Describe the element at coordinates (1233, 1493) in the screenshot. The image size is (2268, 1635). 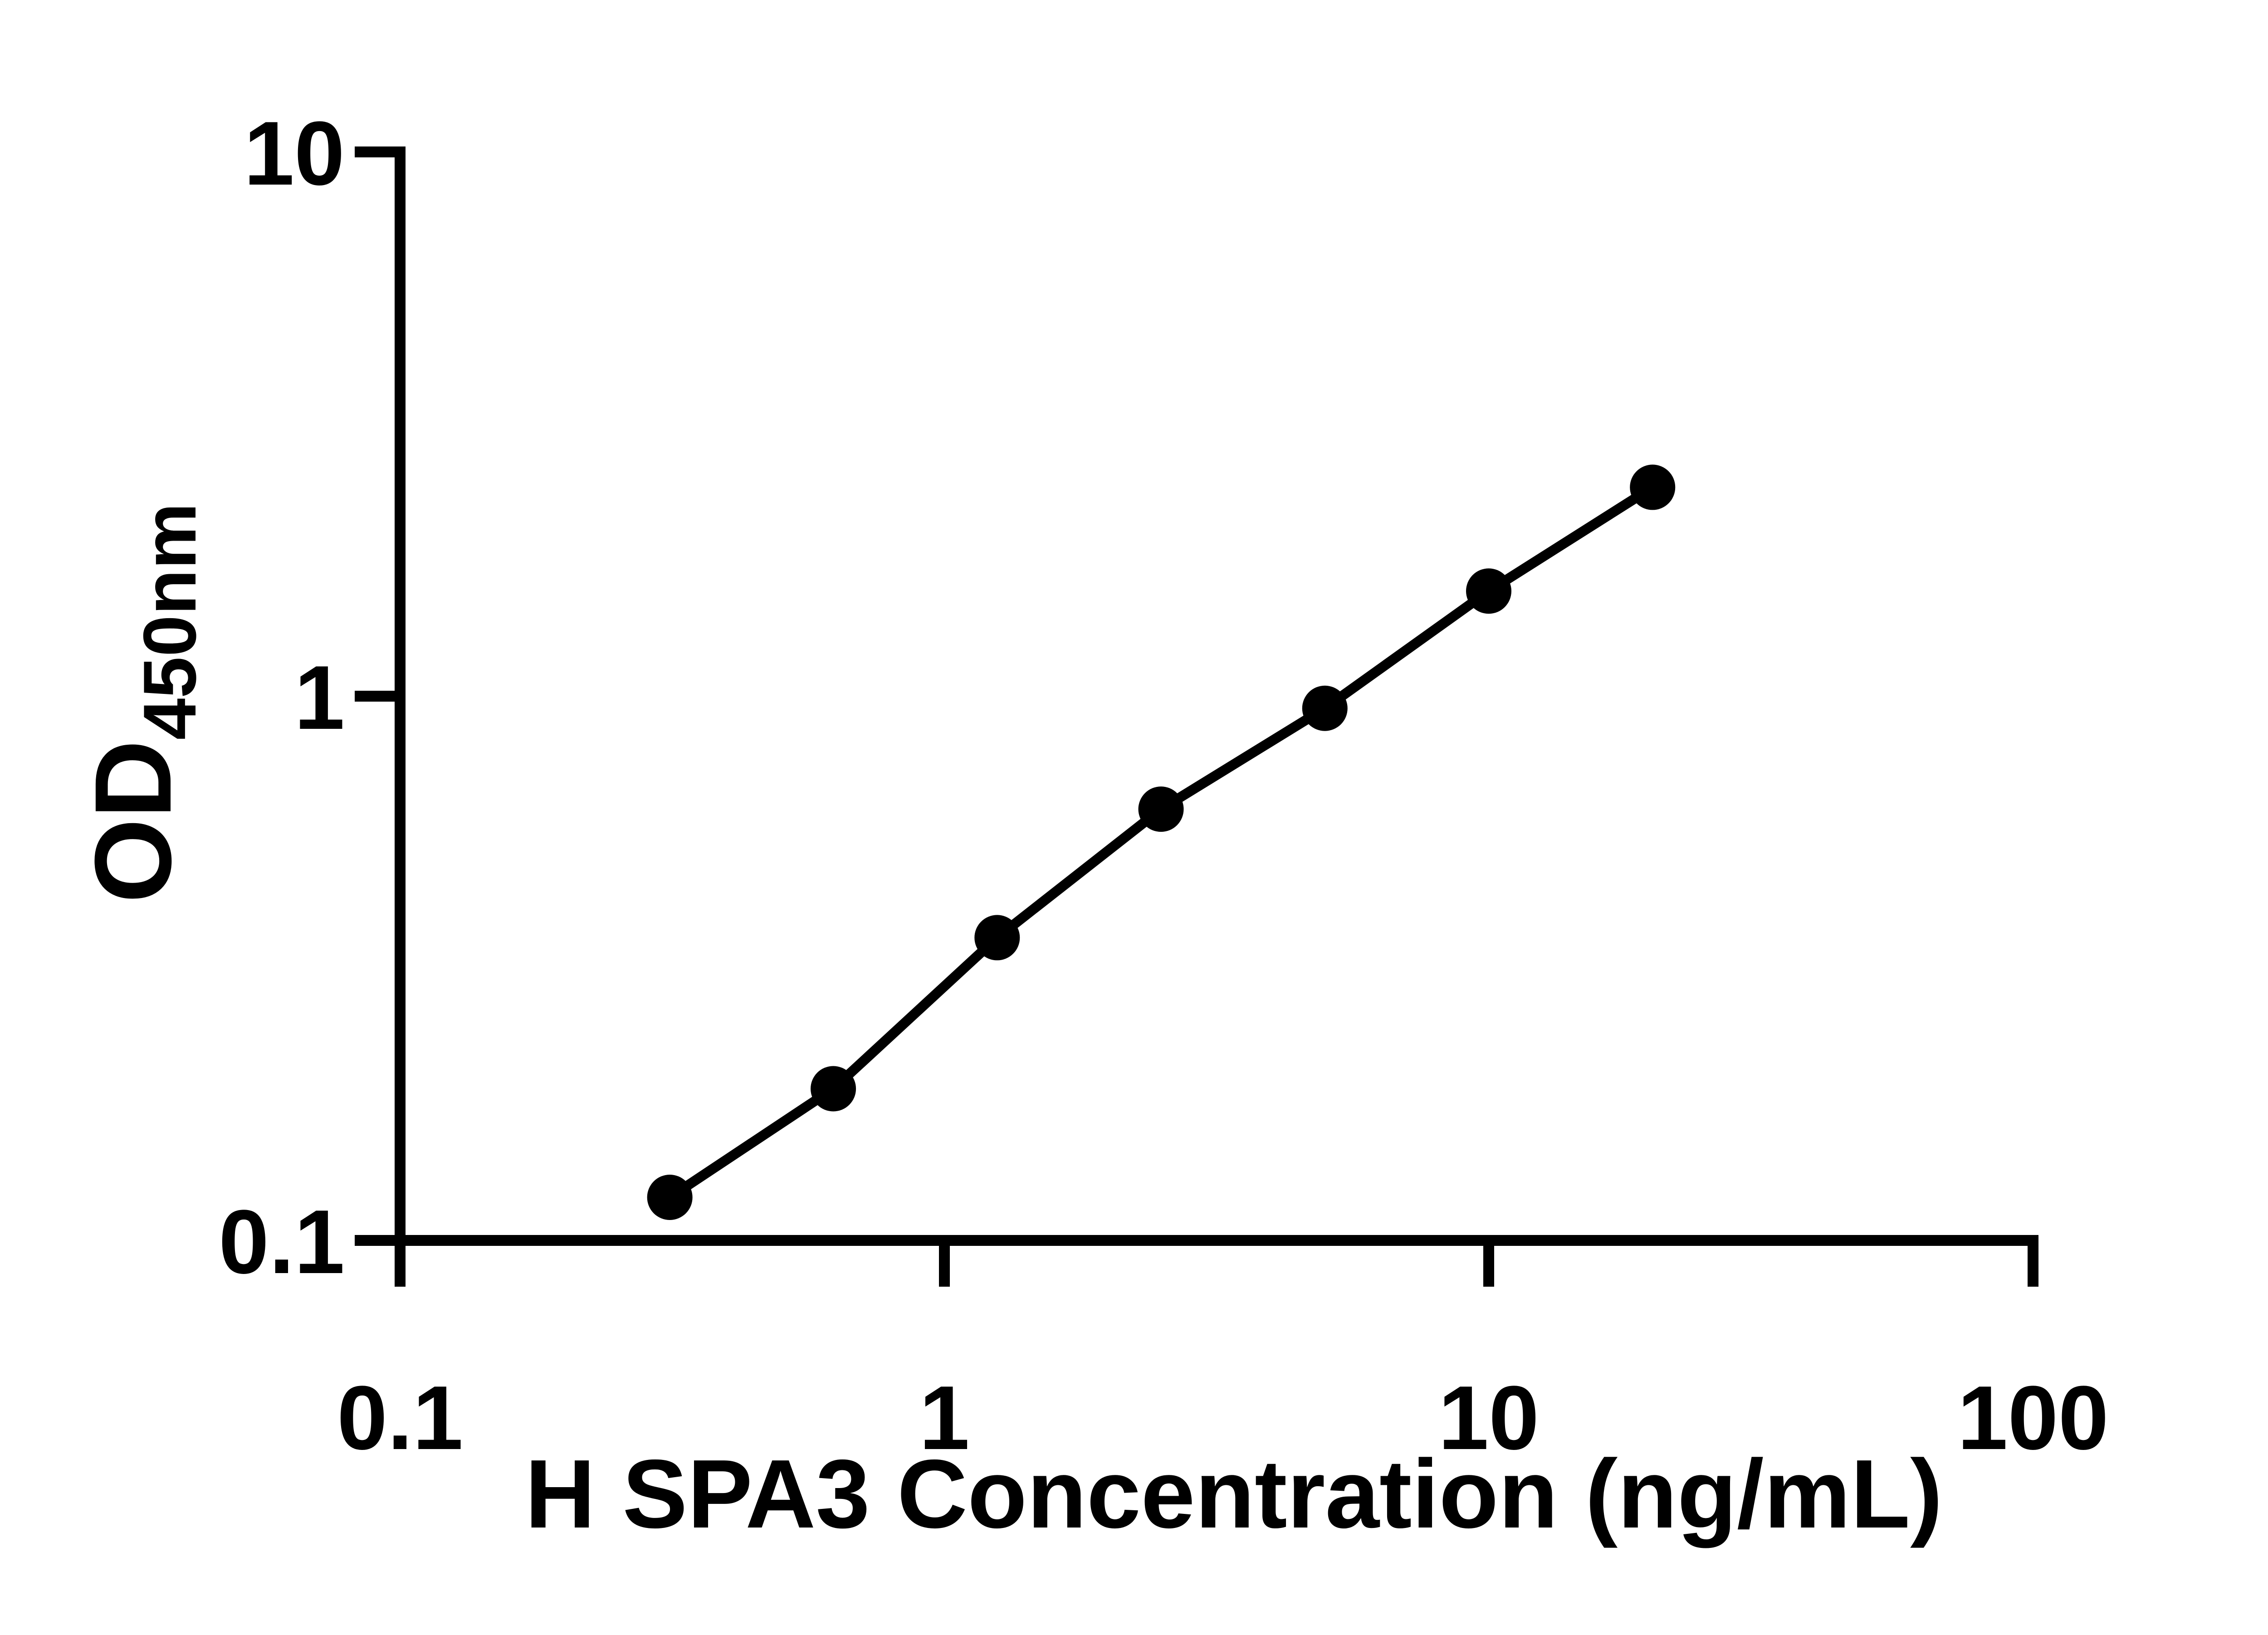
I see `x-axis-title: H SPA3 Concentration (ng/mL)` at that location.